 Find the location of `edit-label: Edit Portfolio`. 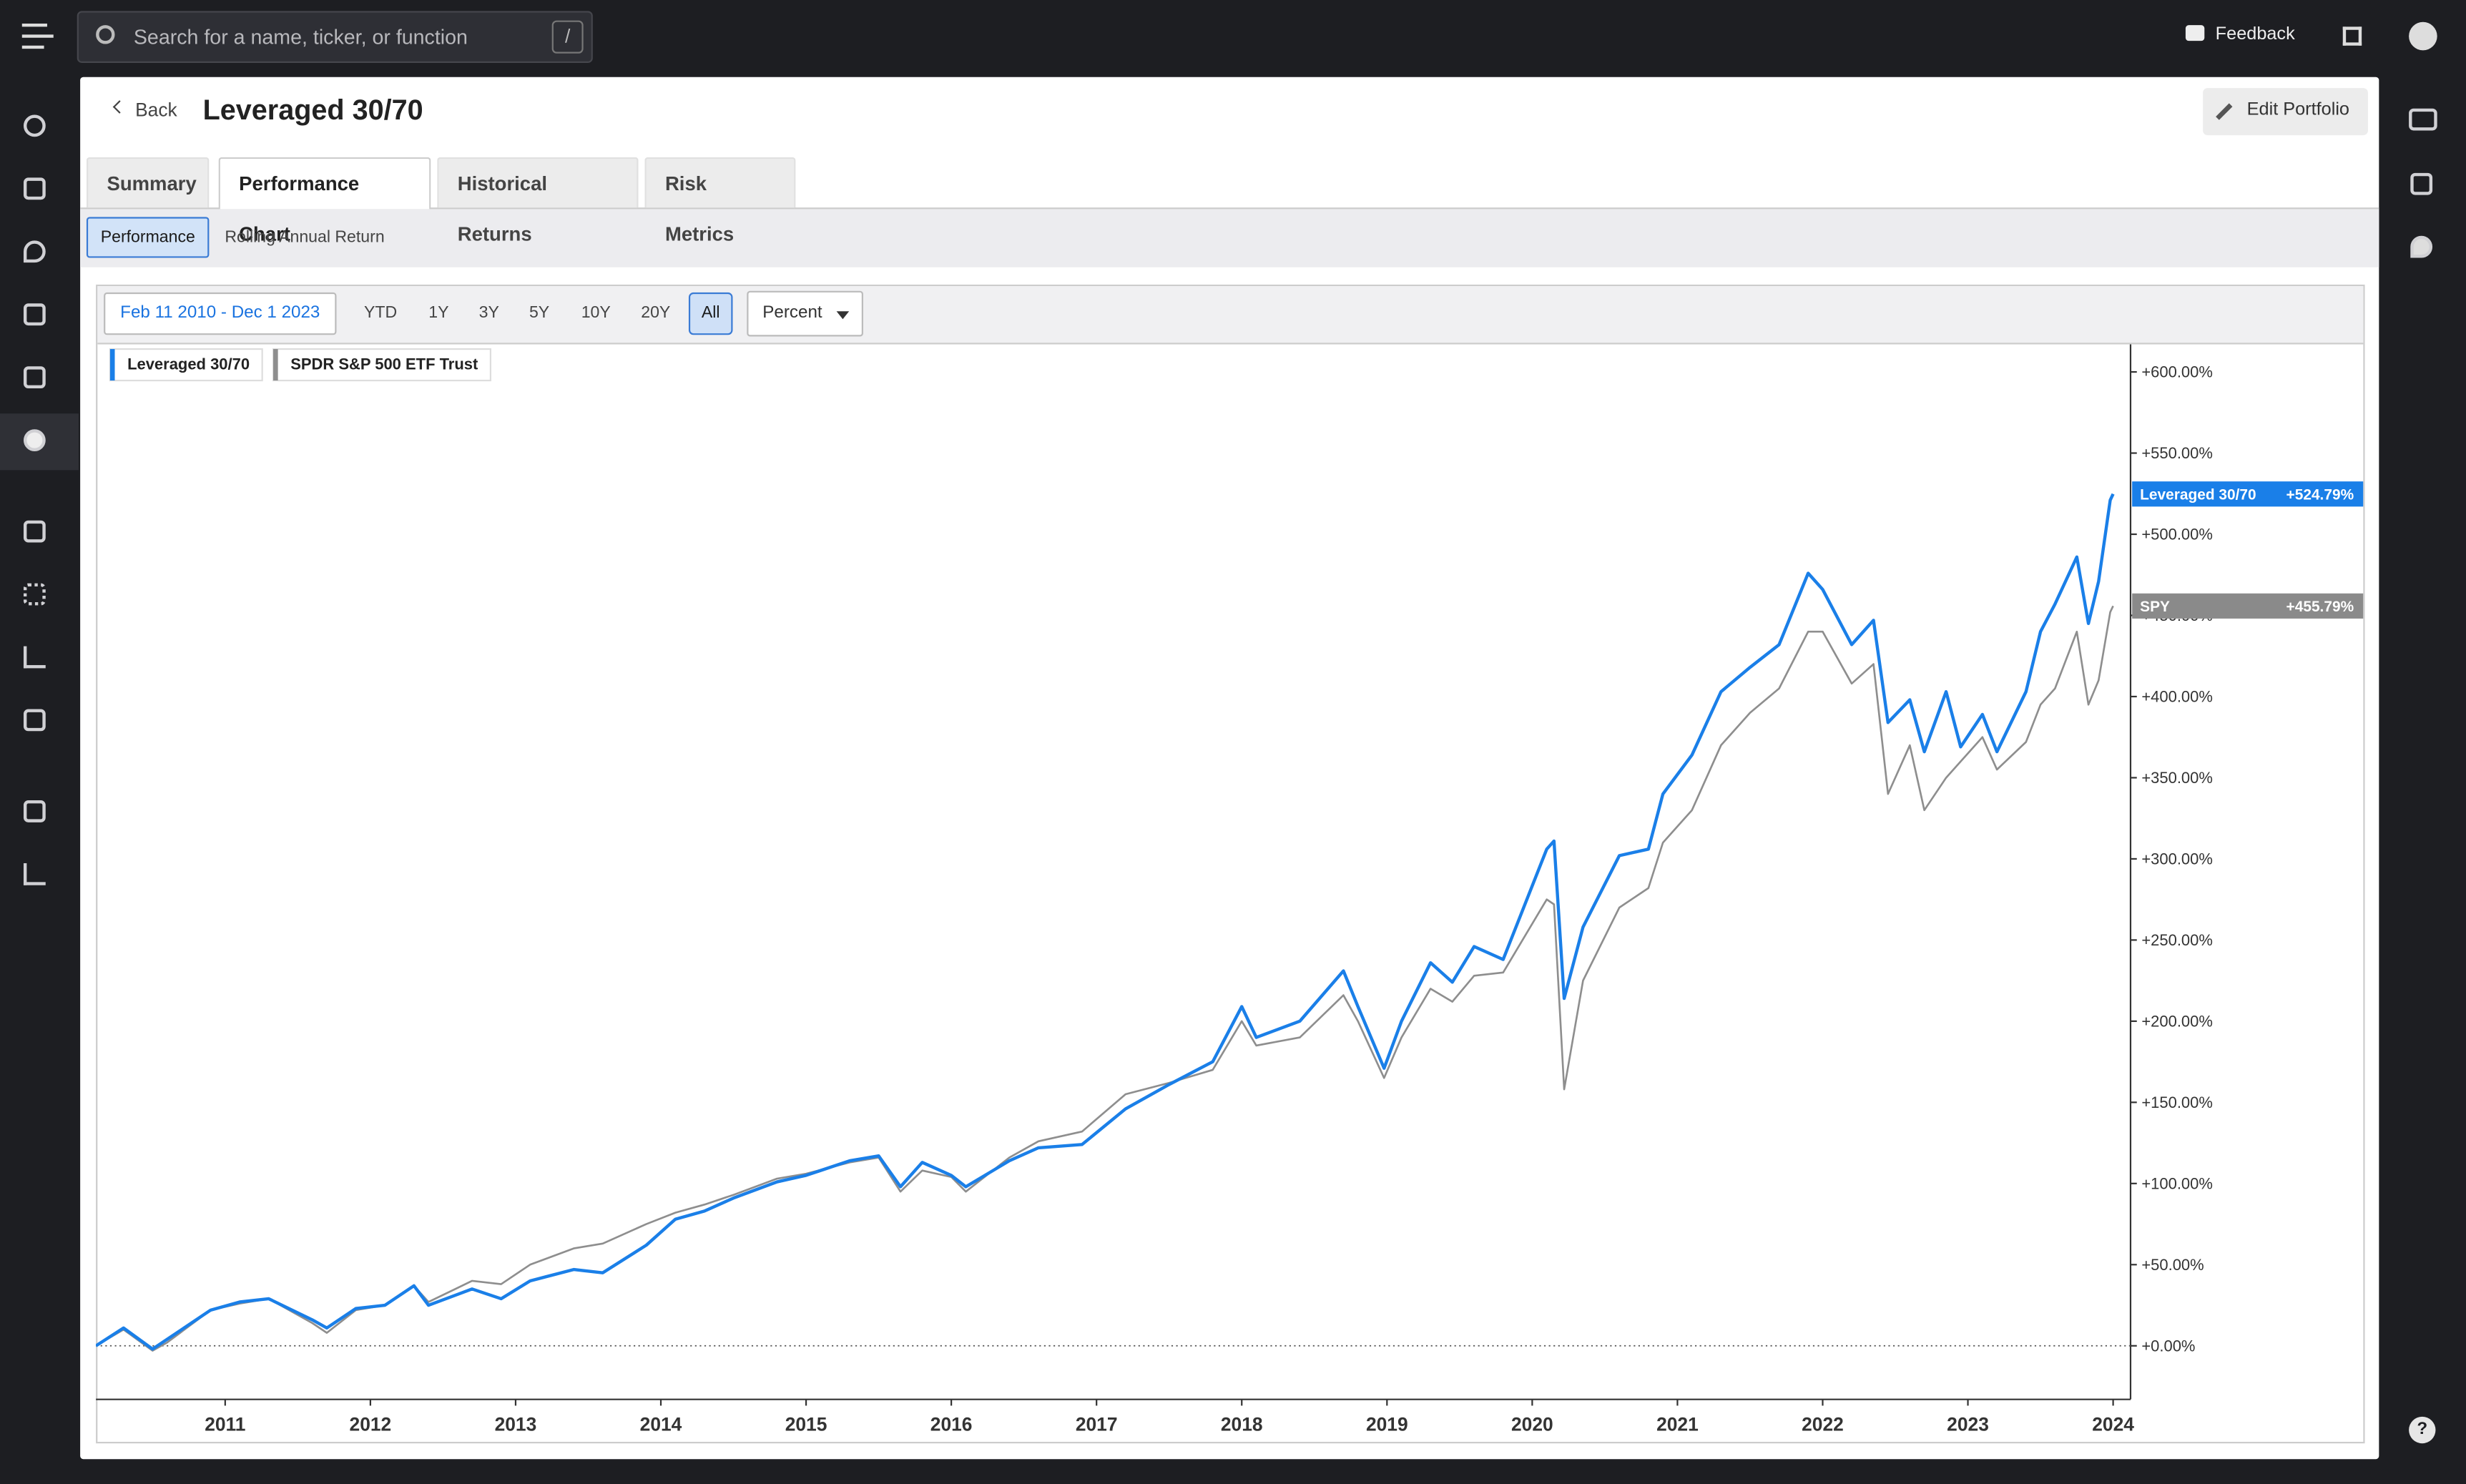

edit-label: Edit Portfolio is located at coordinates (2298, 110).